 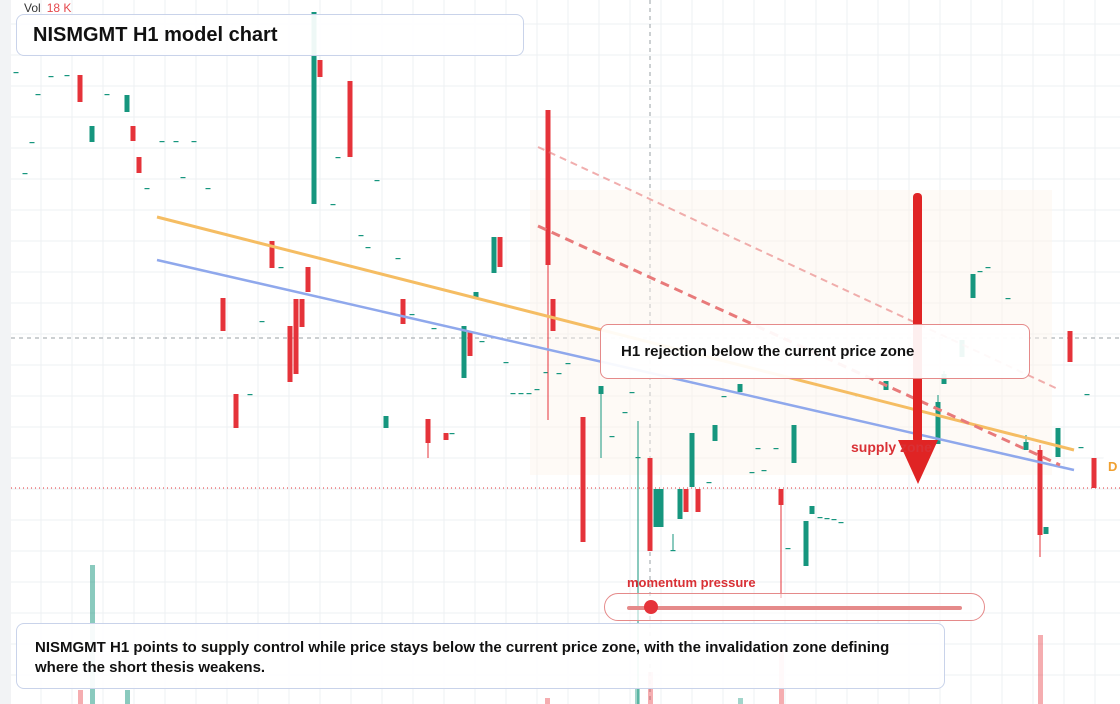 What do you see at coordinates (918, 462) in the screenshot?
I see `bearish-arrow-head` at bounding box center [918, 462].